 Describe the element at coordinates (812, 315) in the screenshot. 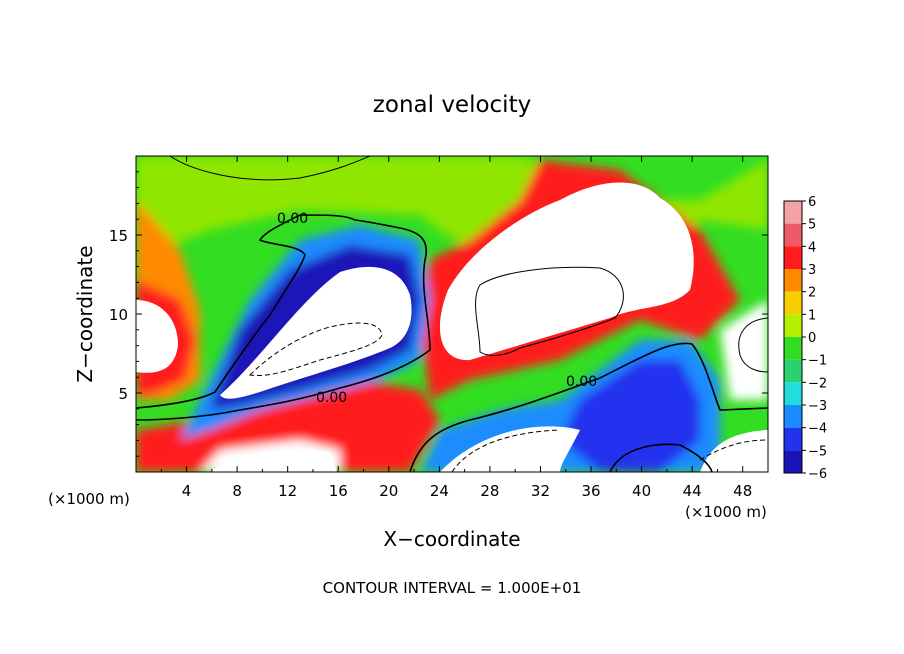

I see `colorbar-label: 1` at that location.